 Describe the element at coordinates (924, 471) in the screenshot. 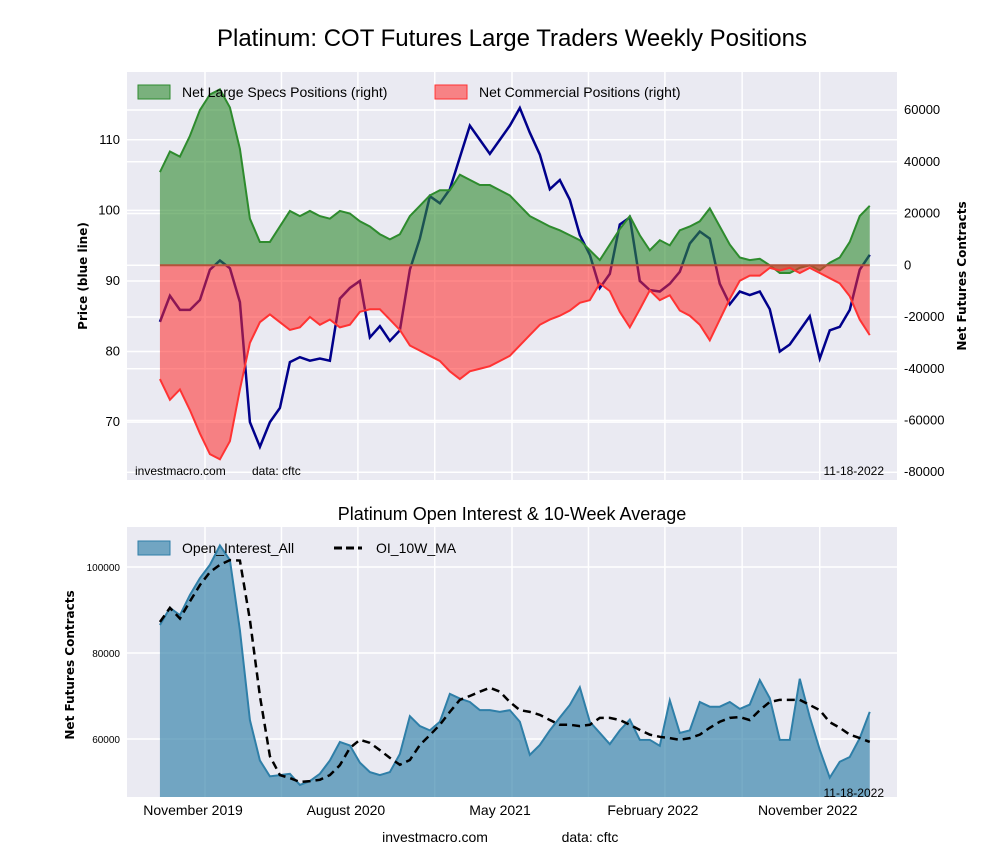

I see `right-tick-label: -80000` at that location.